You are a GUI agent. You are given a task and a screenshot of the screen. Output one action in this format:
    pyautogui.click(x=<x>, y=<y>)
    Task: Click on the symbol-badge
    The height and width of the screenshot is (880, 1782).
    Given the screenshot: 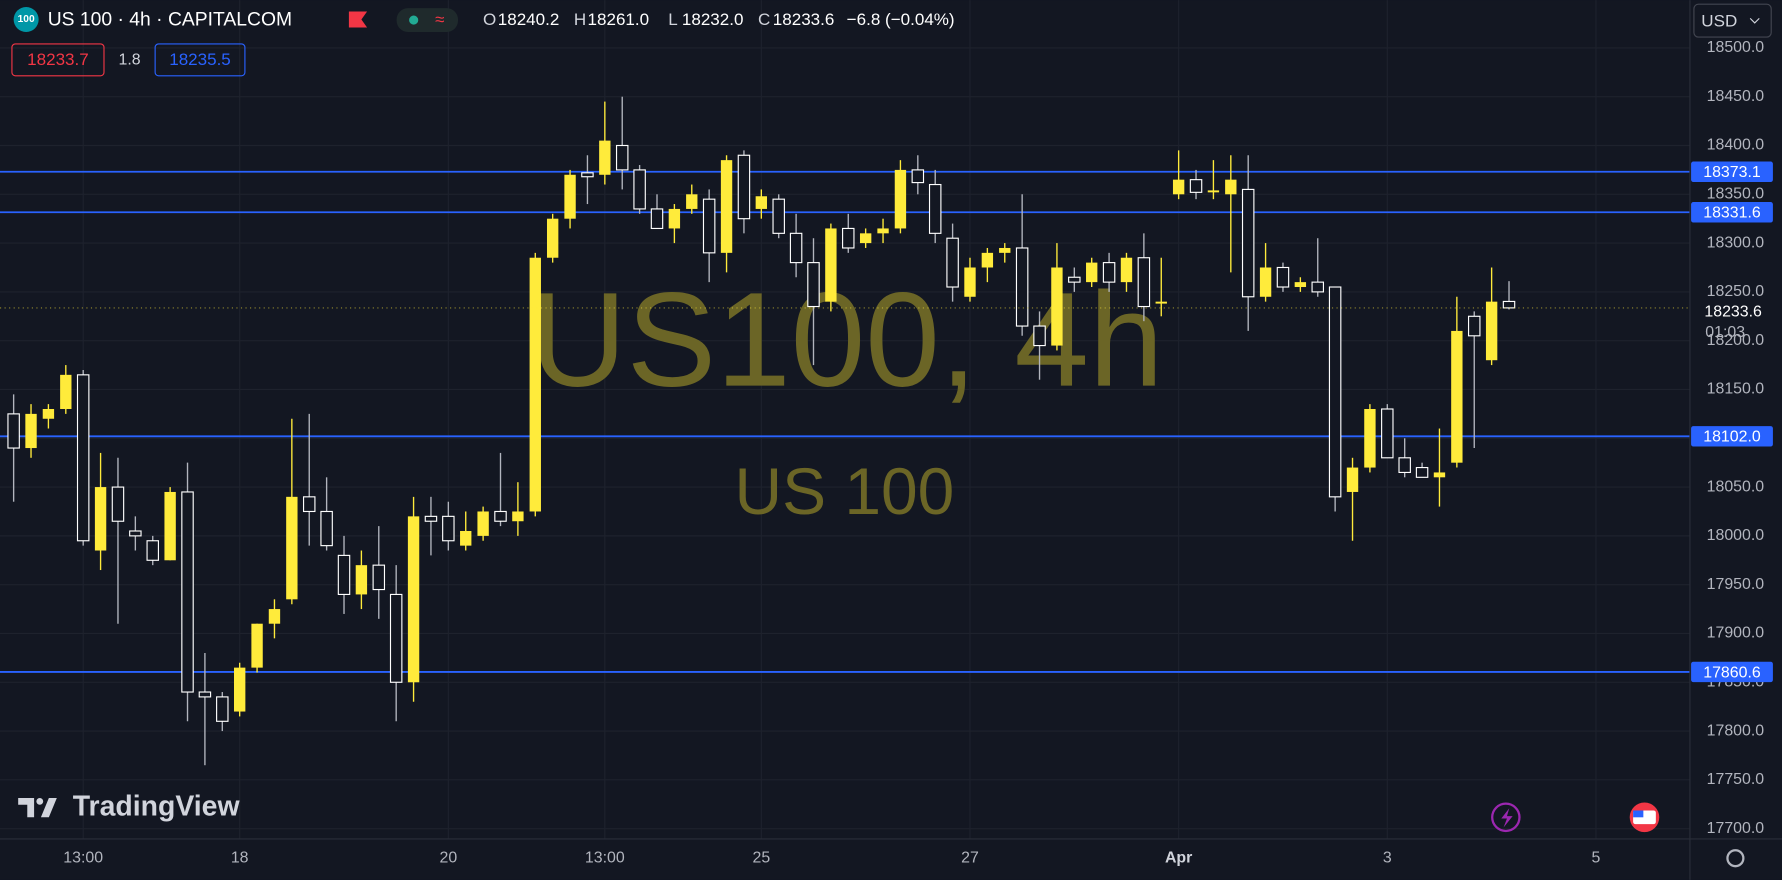 What is the action you would take?
    pyautogui.click(x=26, y=20)
    